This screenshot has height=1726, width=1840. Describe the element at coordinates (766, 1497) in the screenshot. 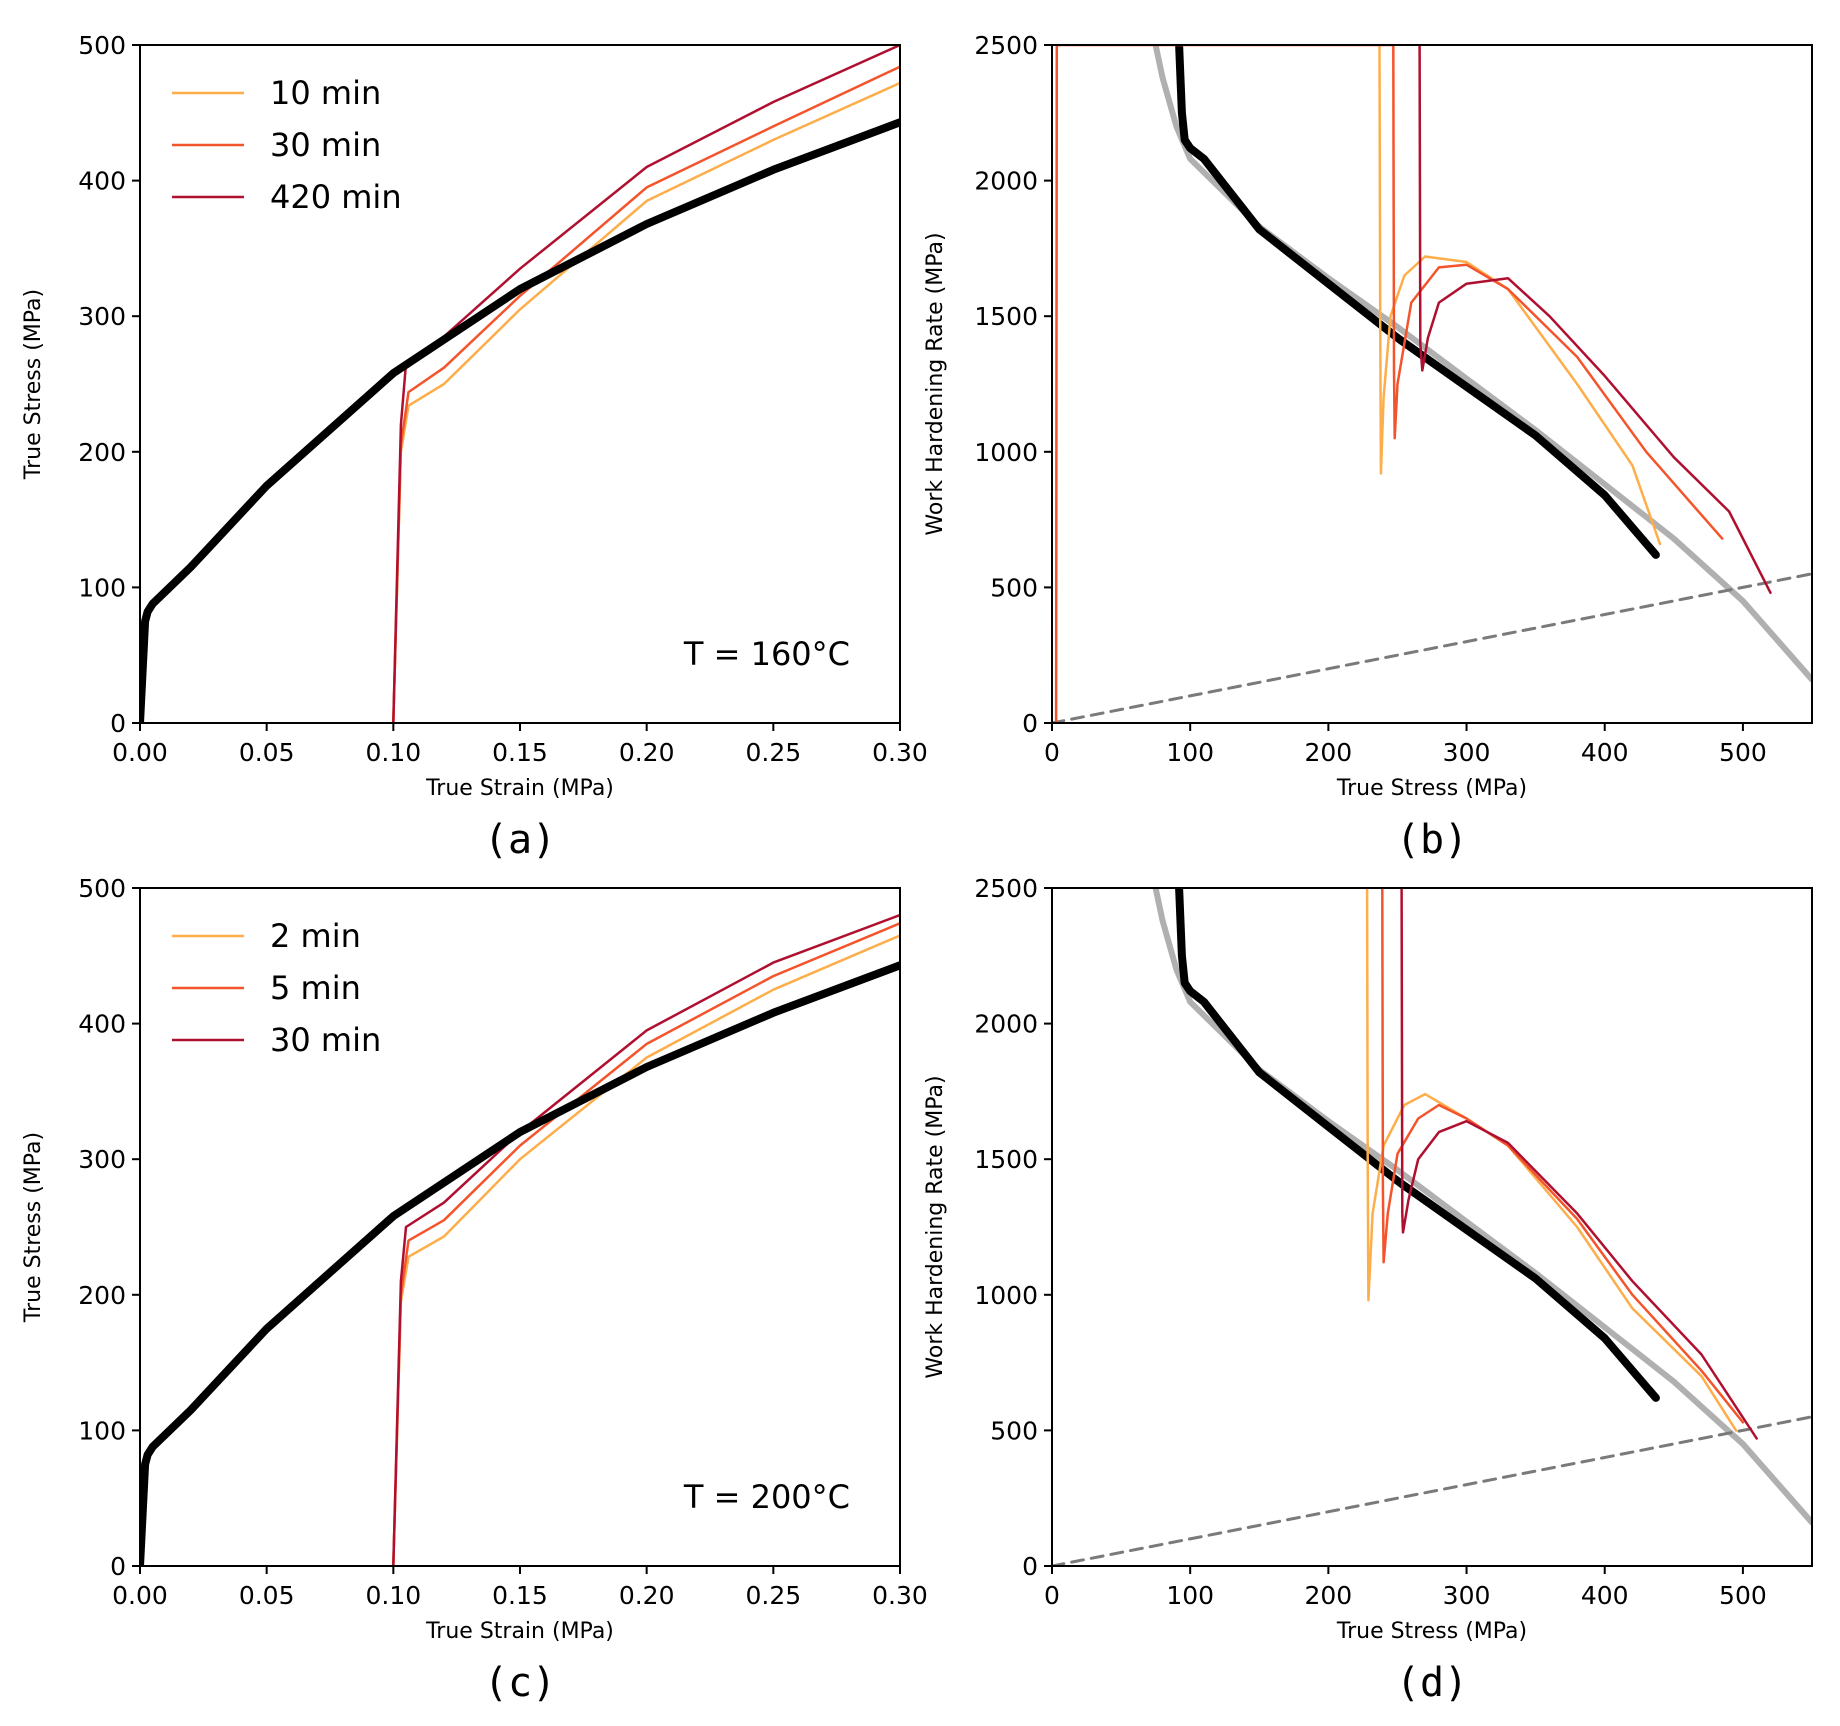

I see `temperature-annotation: T = 200°C` at that location.